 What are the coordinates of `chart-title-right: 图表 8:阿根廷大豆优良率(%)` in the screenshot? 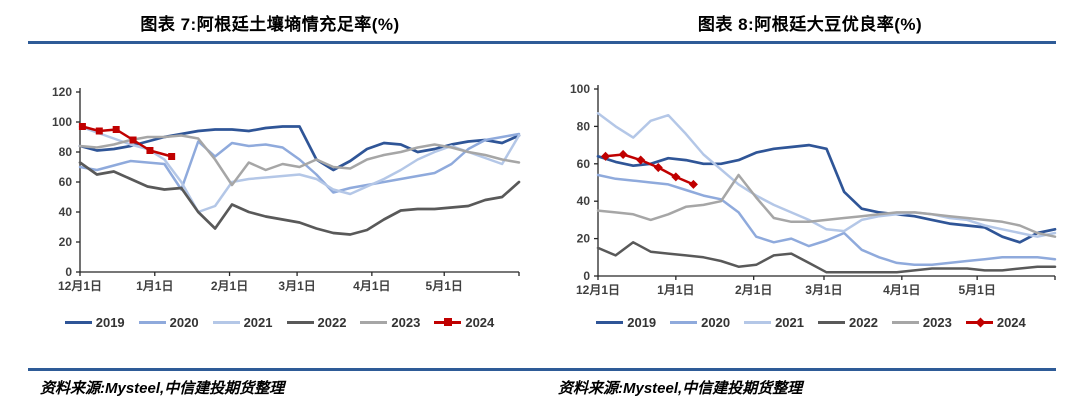 It's located at (810, 24).